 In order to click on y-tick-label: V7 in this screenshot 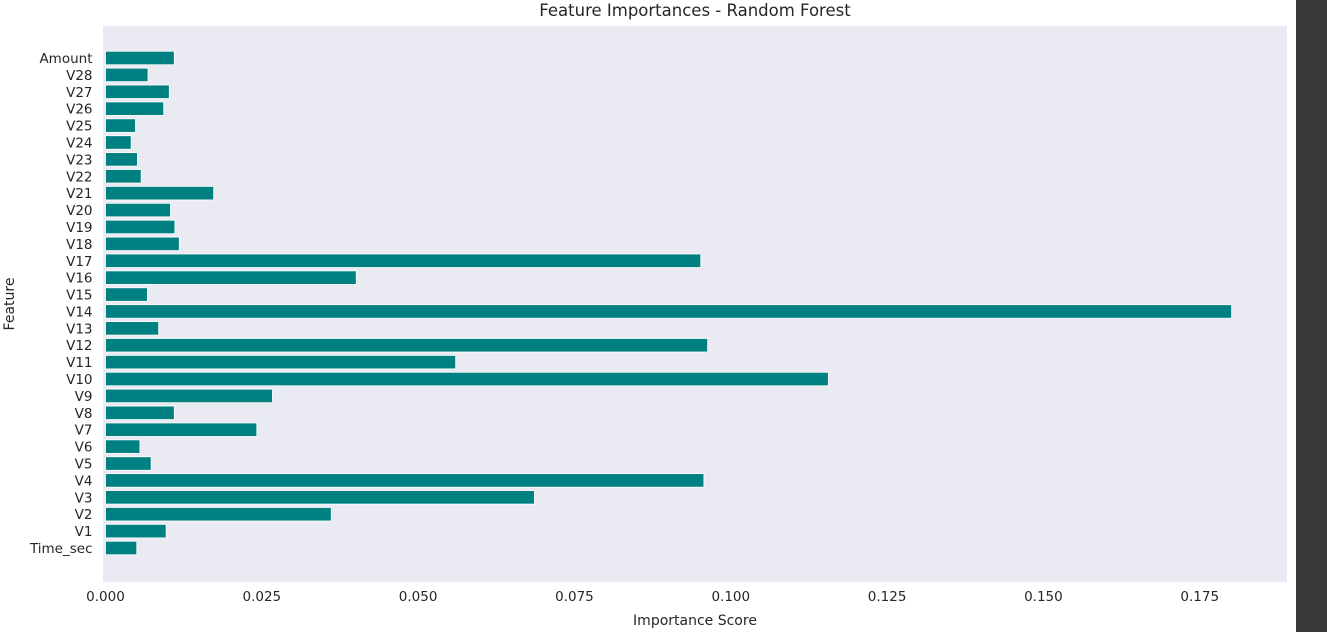, I will do `click(84, 431)`.